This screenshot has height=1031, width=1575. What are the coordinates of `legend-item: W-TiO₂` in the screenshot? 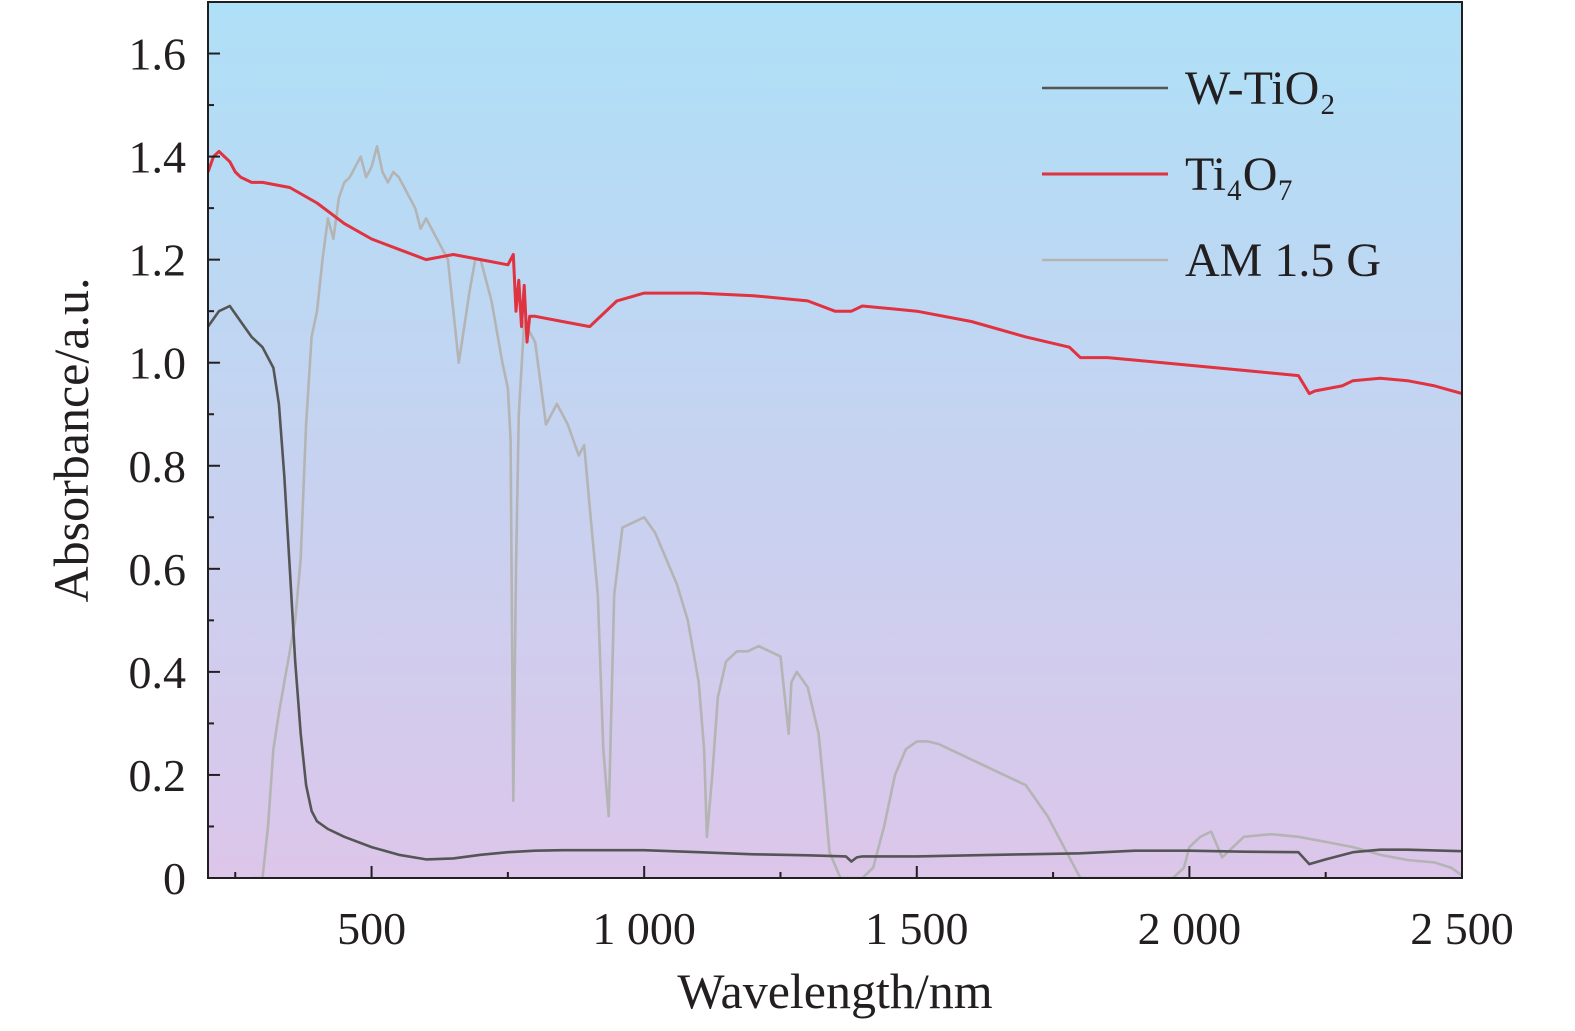 It's located at (1189, 88).